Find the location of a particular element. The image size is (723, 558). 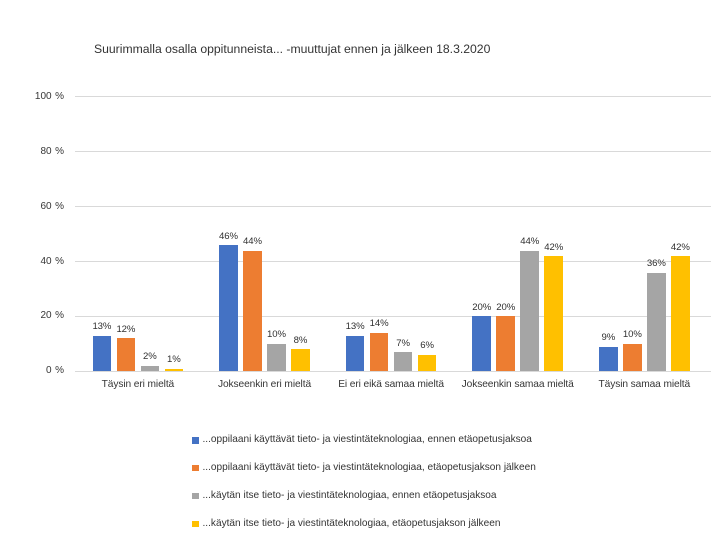

x-axis-line is located at coordinates (393, 371).